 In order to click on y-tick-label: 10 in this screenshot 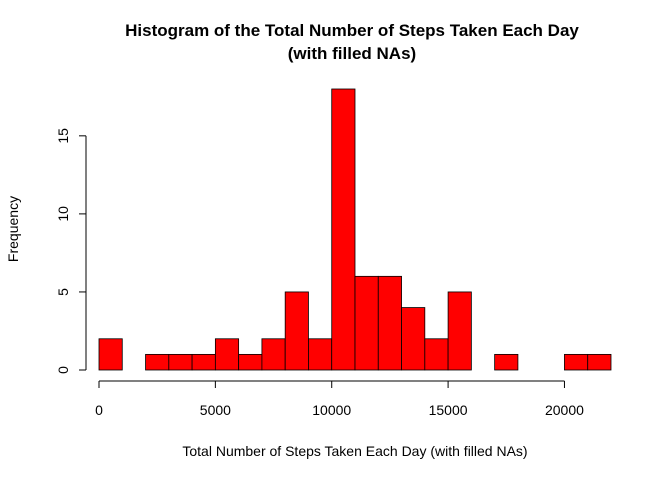, I will do `click(63, 214)`.